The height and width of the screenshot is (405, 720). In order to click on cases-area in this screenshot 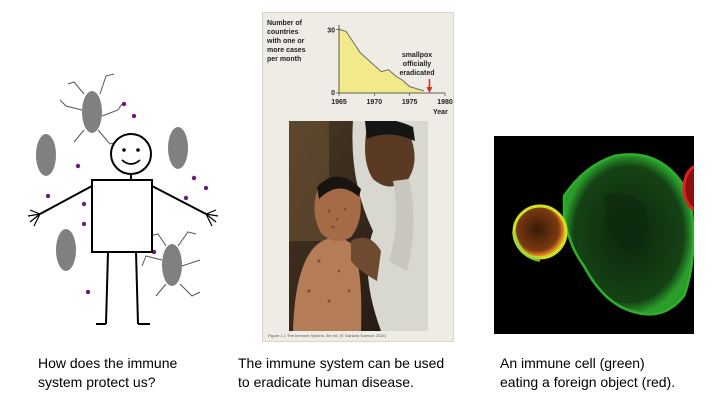, I will do `click(381, 61)`.